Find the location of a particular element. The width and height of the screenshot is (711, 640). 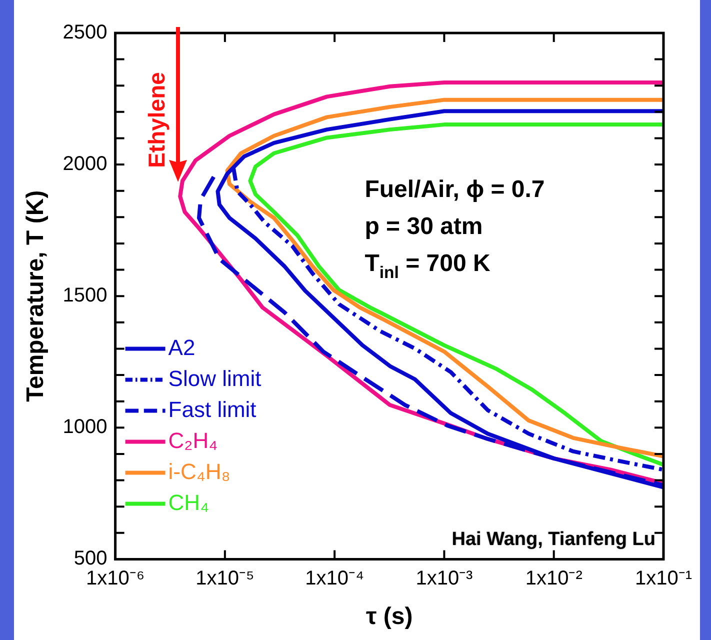

x-tick-label: 1x10⁻¹ is located at coordinates (663, 579).